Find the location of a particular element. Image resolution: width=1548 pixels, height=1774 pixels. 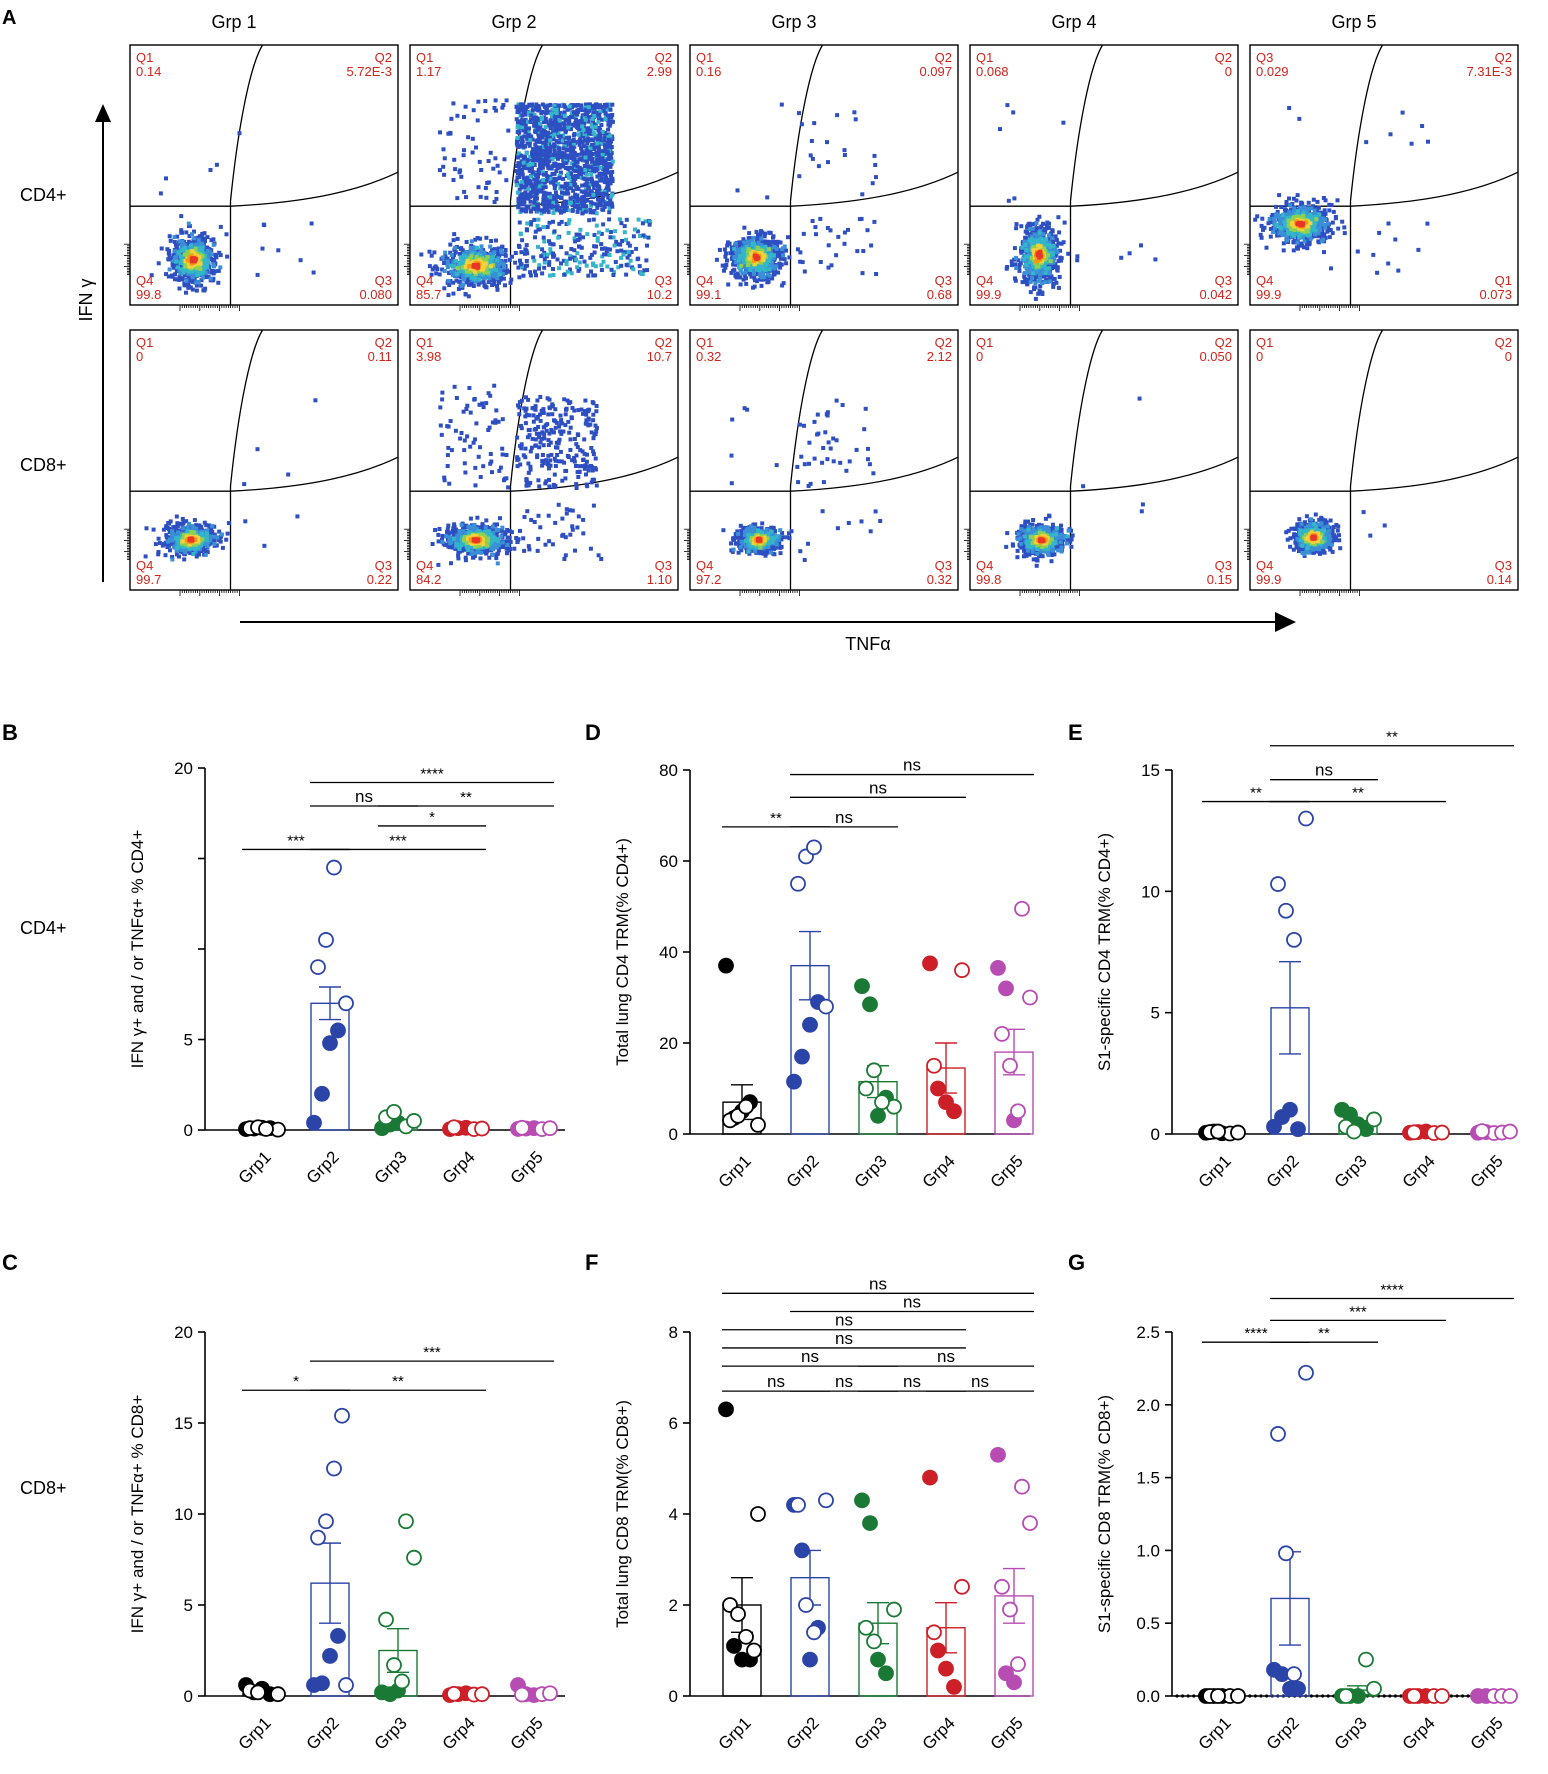

flow-y-axis-label: IFN γ is located at coordinates (86, 300).